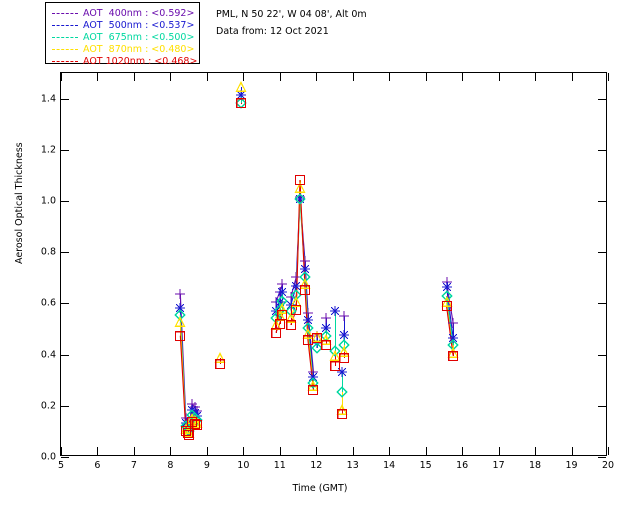  I want to click on y-tick-1.4, so click(65, 99).